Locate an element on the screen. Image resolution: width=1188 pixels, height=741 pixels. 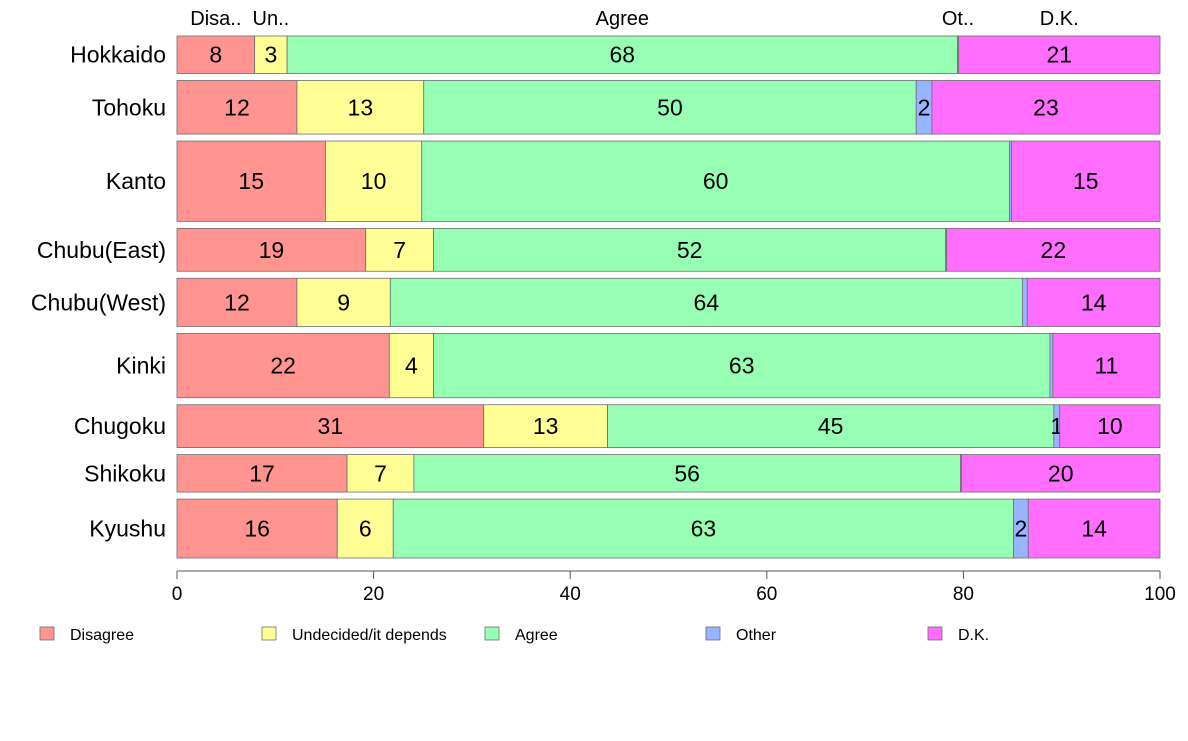
data-label: 50 is located at coordinates (670, 107).